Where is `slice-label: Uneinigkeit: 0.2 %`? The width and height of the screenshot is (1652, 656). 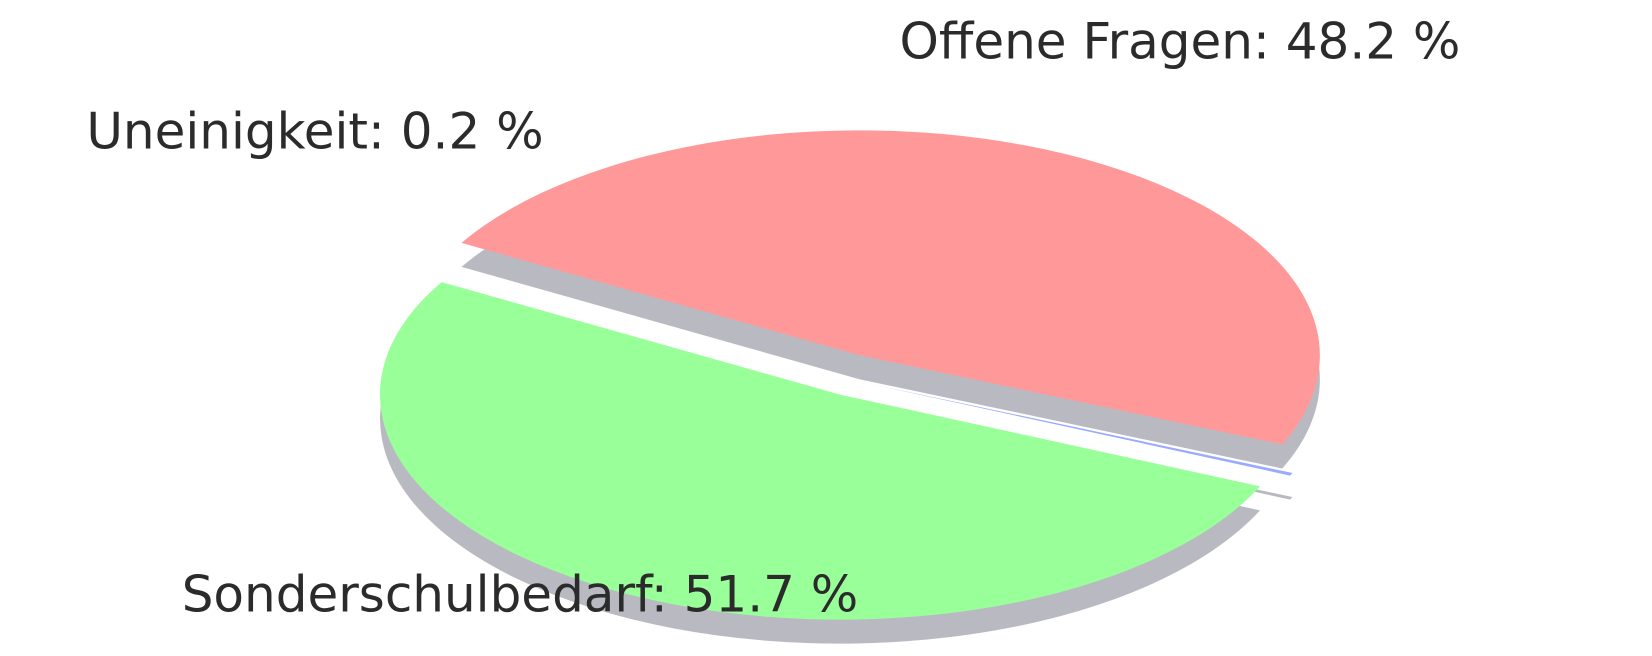 slice-label: Uneinigkeit: 0.2 % is located at coordinates (314, 132).